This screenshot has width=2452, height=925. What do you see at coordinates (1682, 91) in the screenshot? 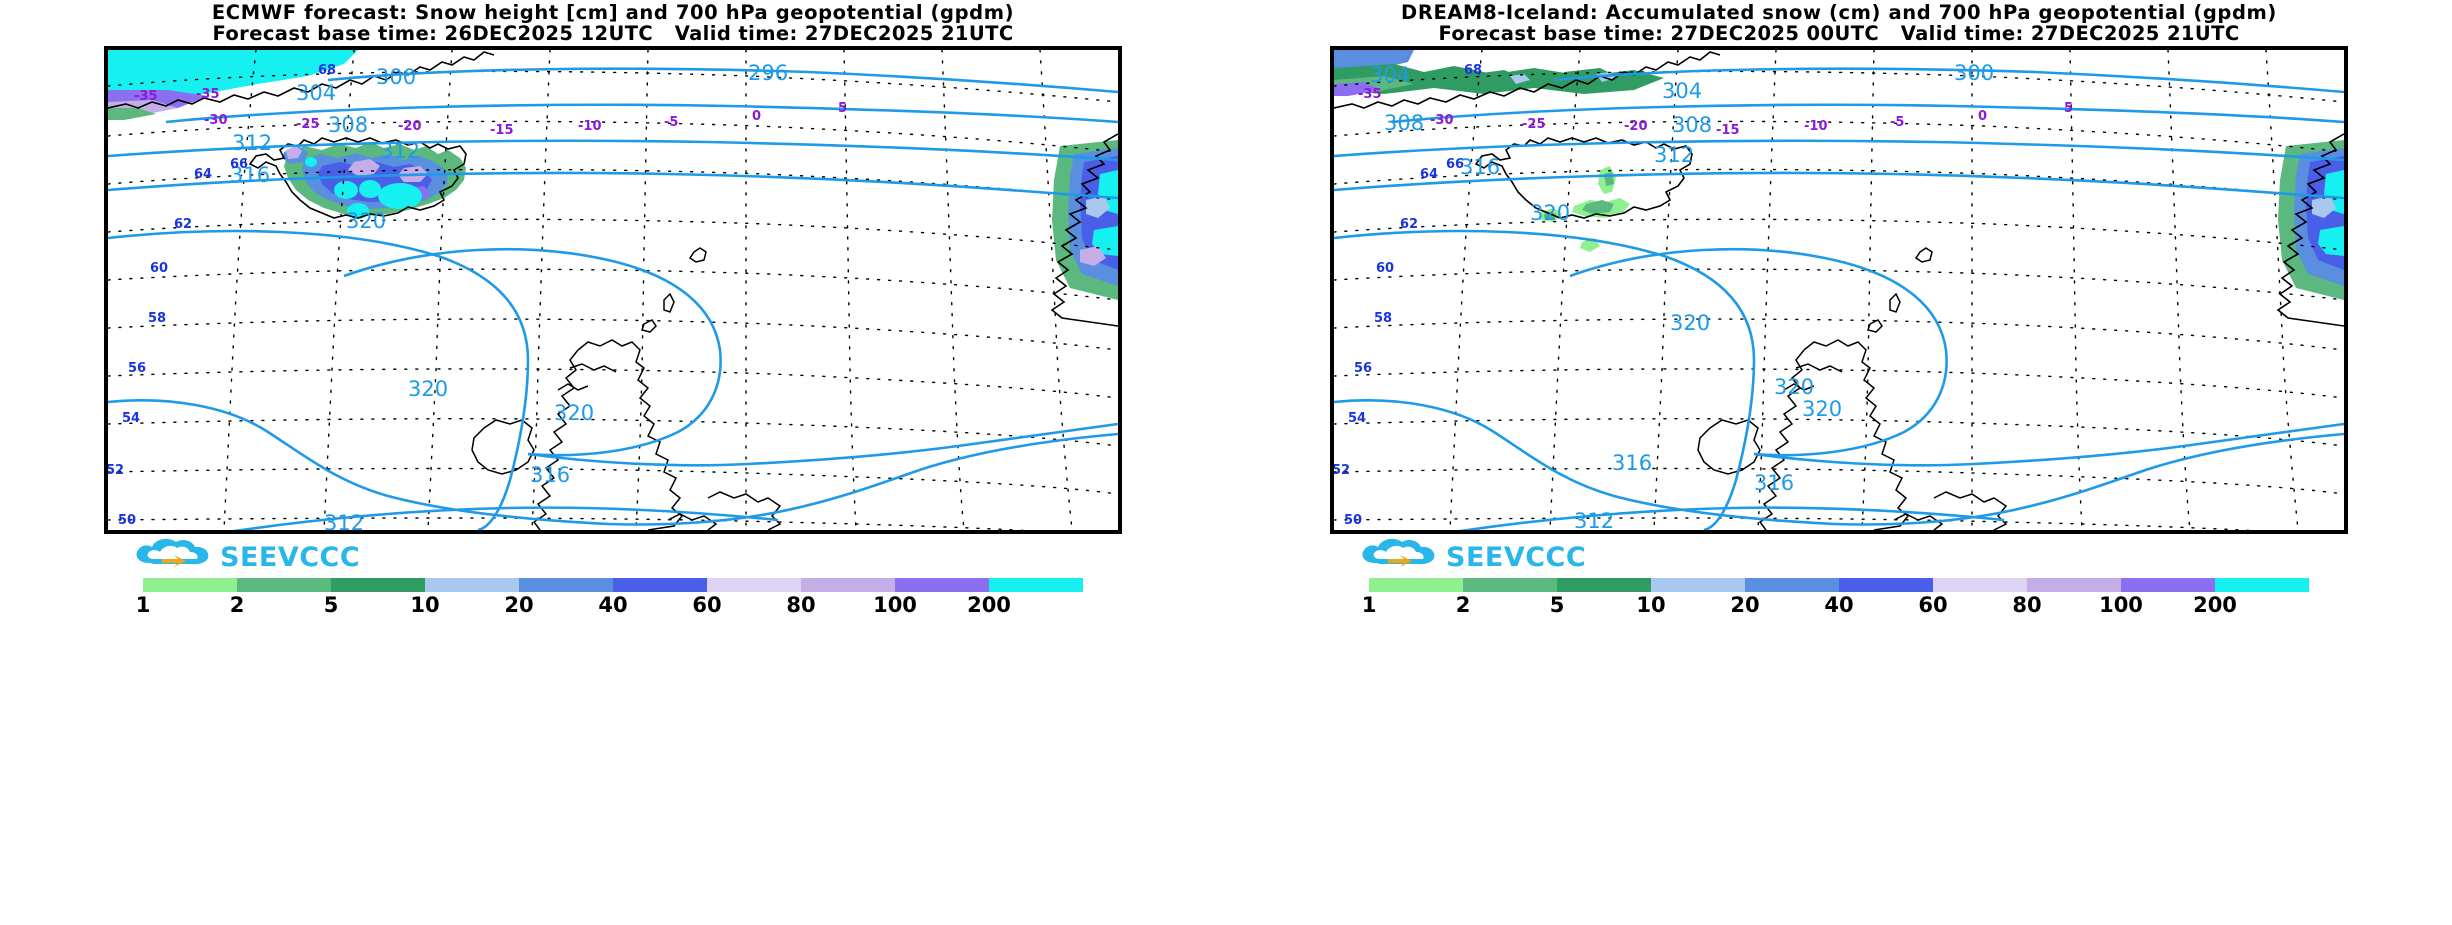
I see `contour-label-304b: 304` at bounding box center [1682, 91].